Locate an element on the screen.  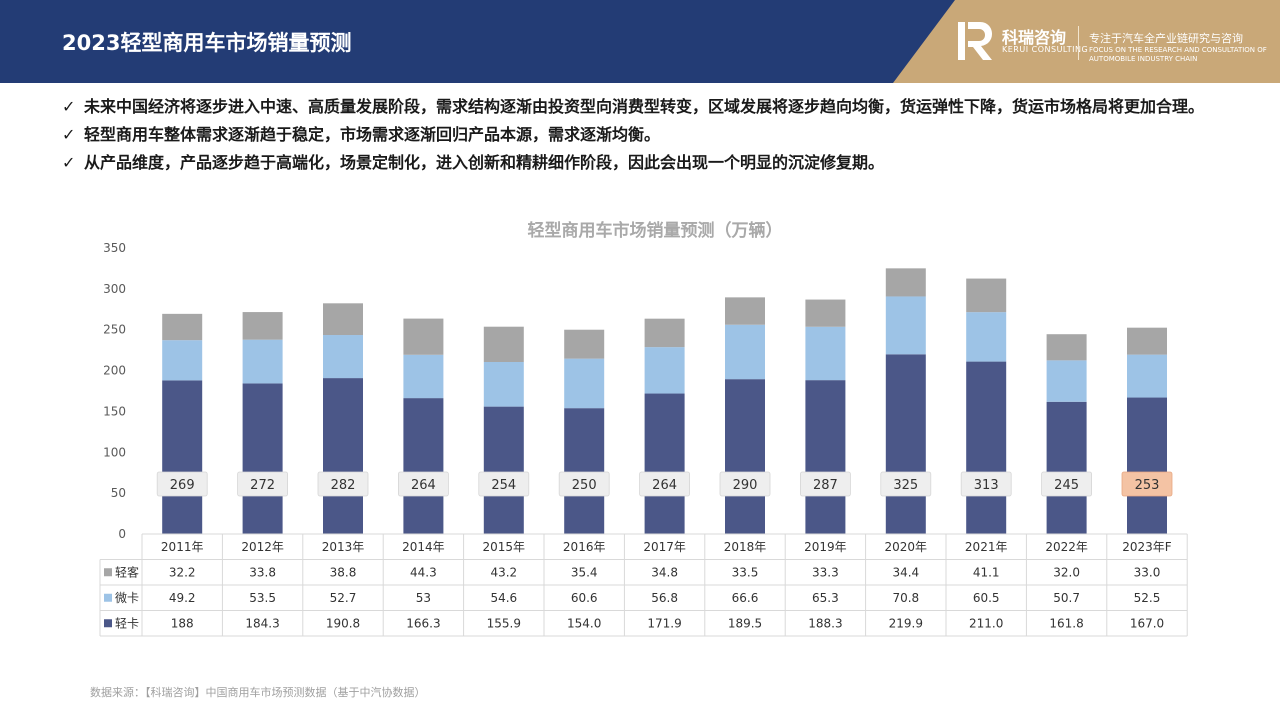
table-cell: 66.6 is located at coordinates (745, 598).